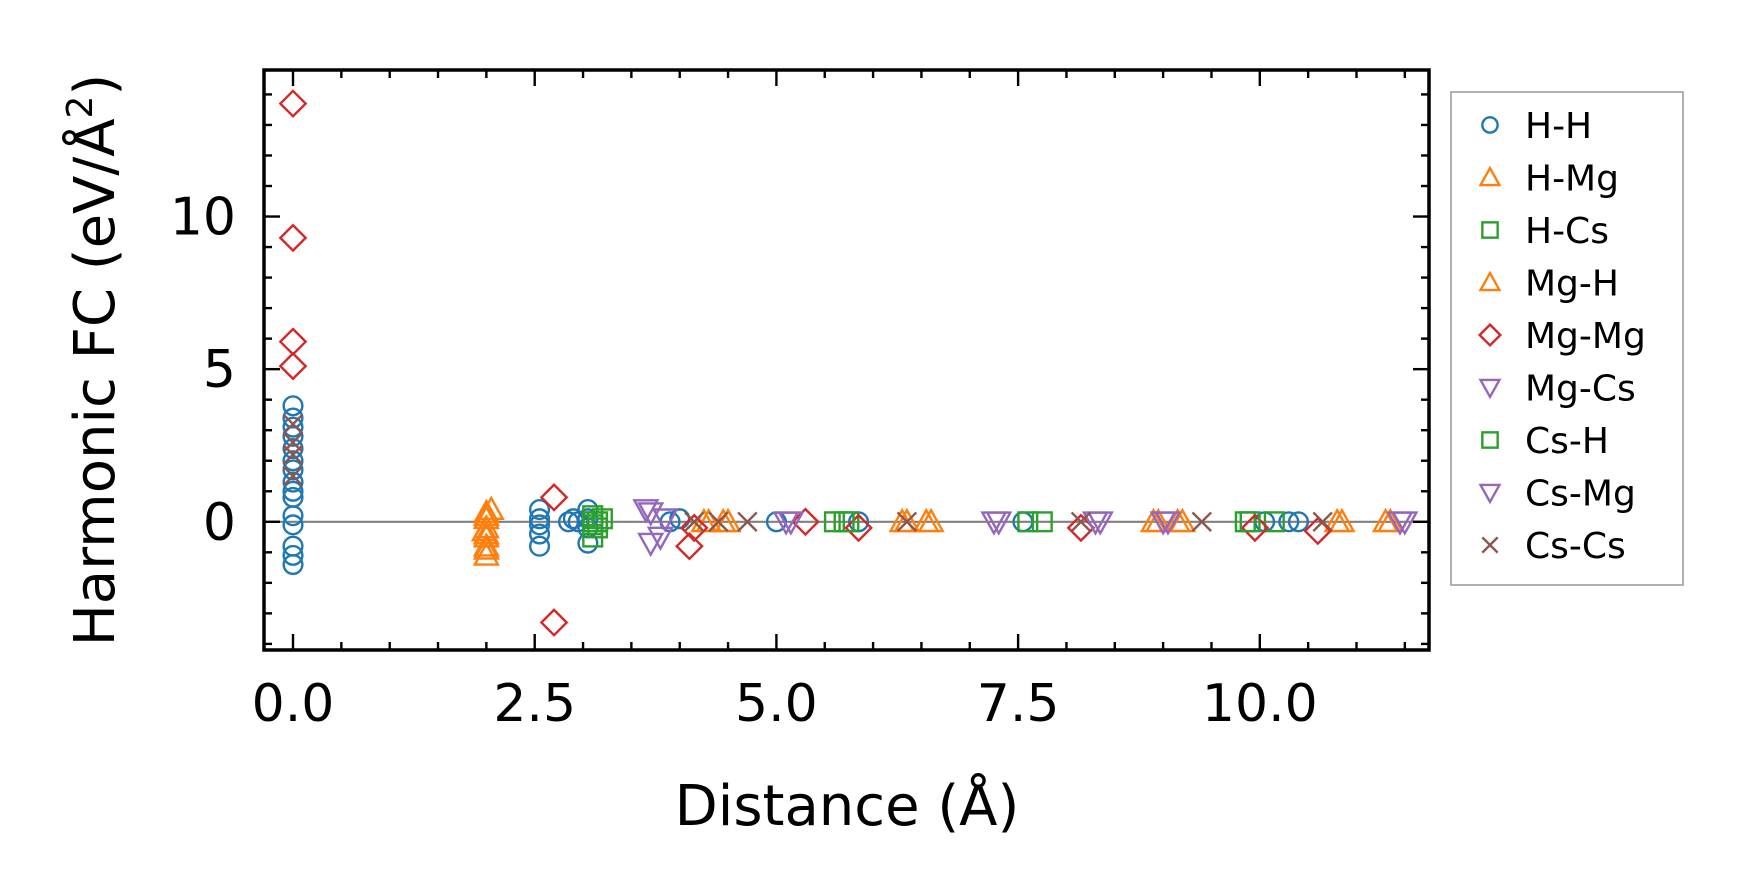  I want to click on x-tick-label: 10.0, so click(1260, 704).